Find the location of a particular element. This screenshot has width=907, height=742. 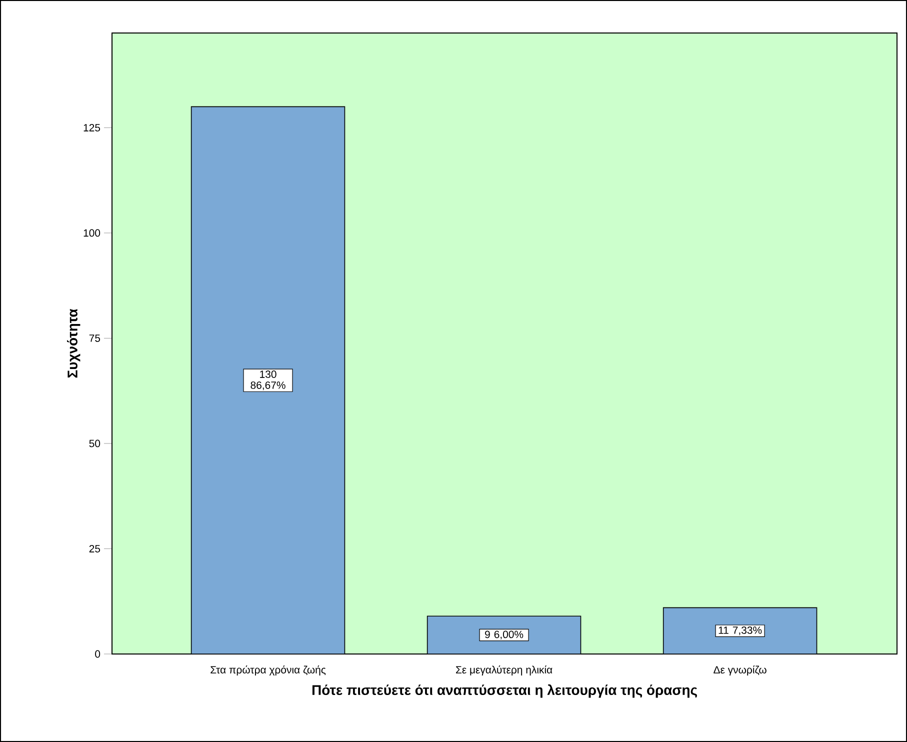

y-tick-label: 25 is located at coordinates (94, 548).